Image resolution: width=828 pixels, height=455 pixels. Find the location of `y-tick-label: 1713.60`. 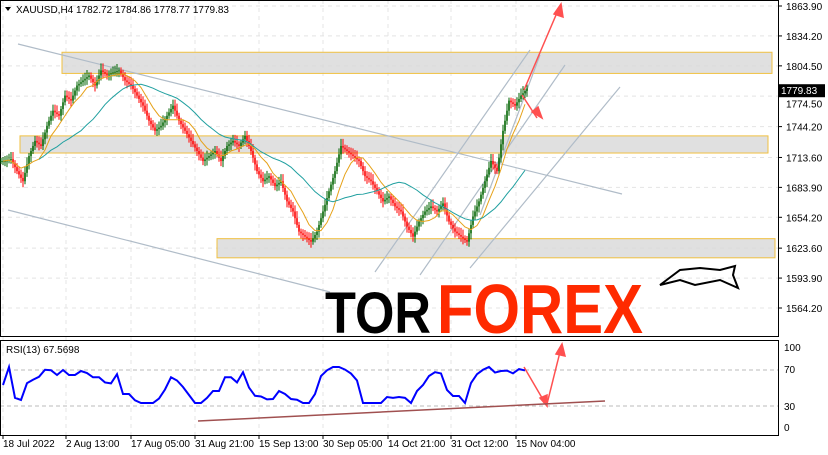

y-tick-label: 1713.60 is located at coordinates (804, 158).